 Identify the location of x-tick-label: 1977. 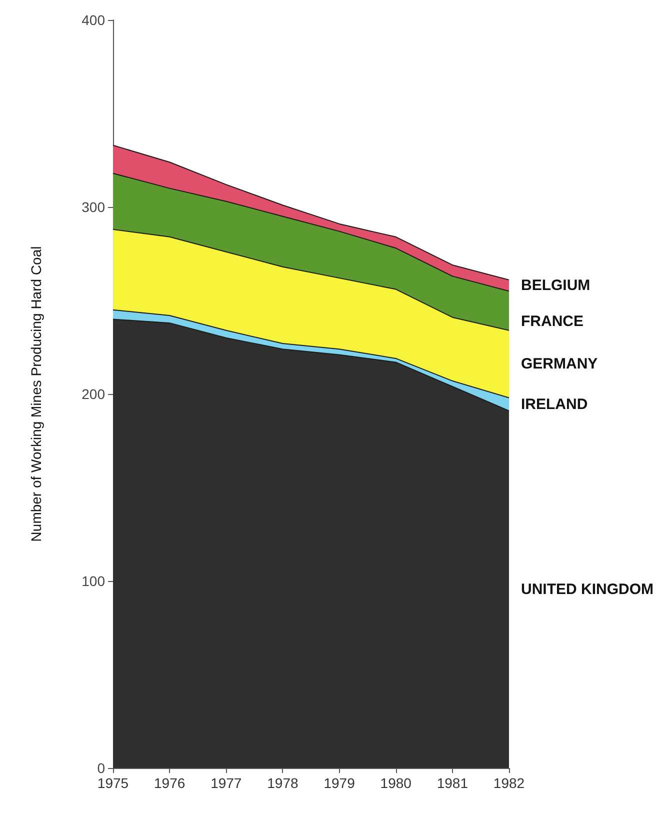
(226, 783).